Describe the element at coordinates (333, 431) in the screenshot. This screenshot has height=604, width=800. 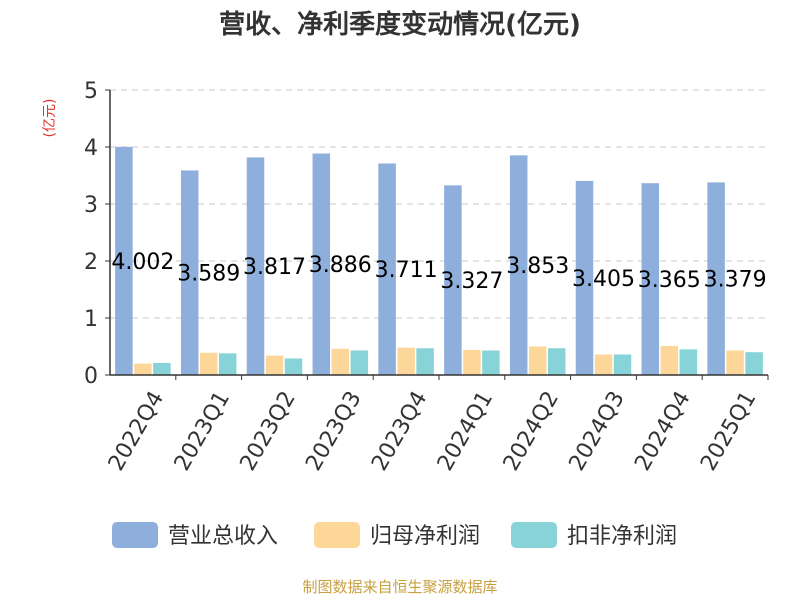
I see `x-tick-label: 2023Q3` at that location.